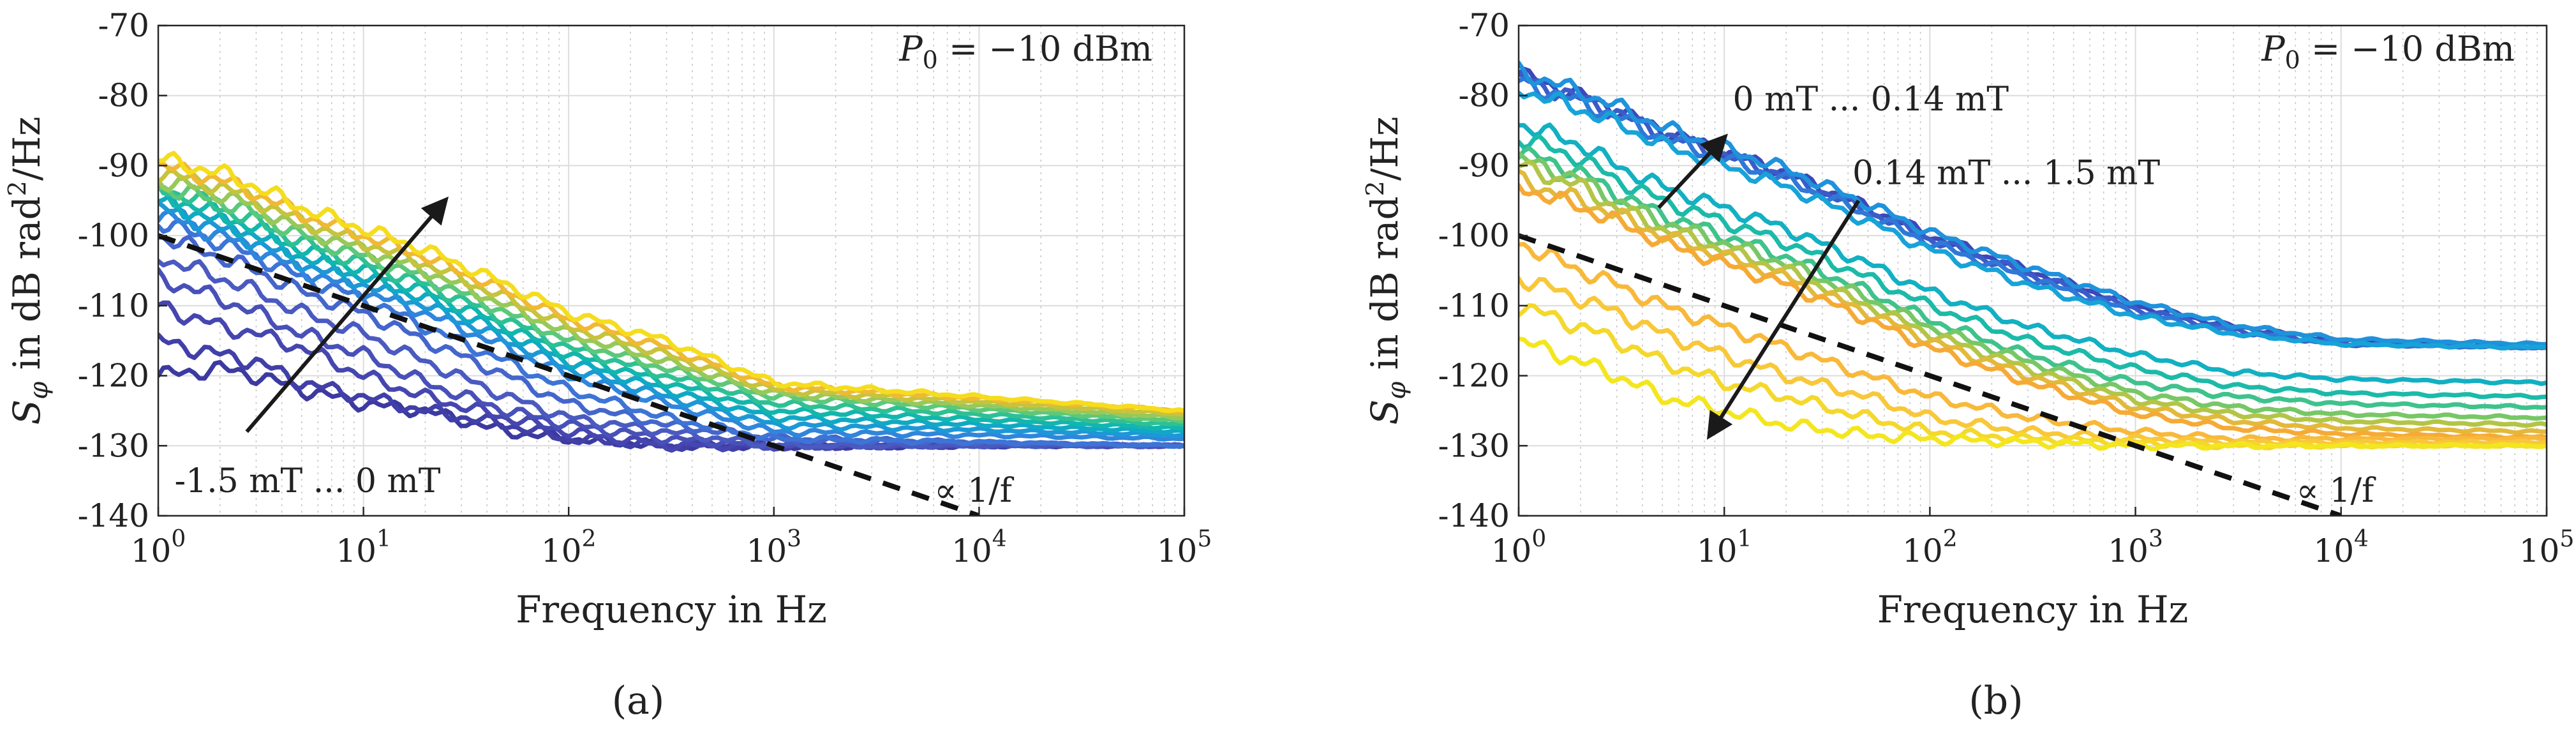 Image resolution: width=2576 pixels, height=736 pixels. Describe the element at coordinates (1474, 235) in the screenshot. I see `y-tick-label: -100` at that location.